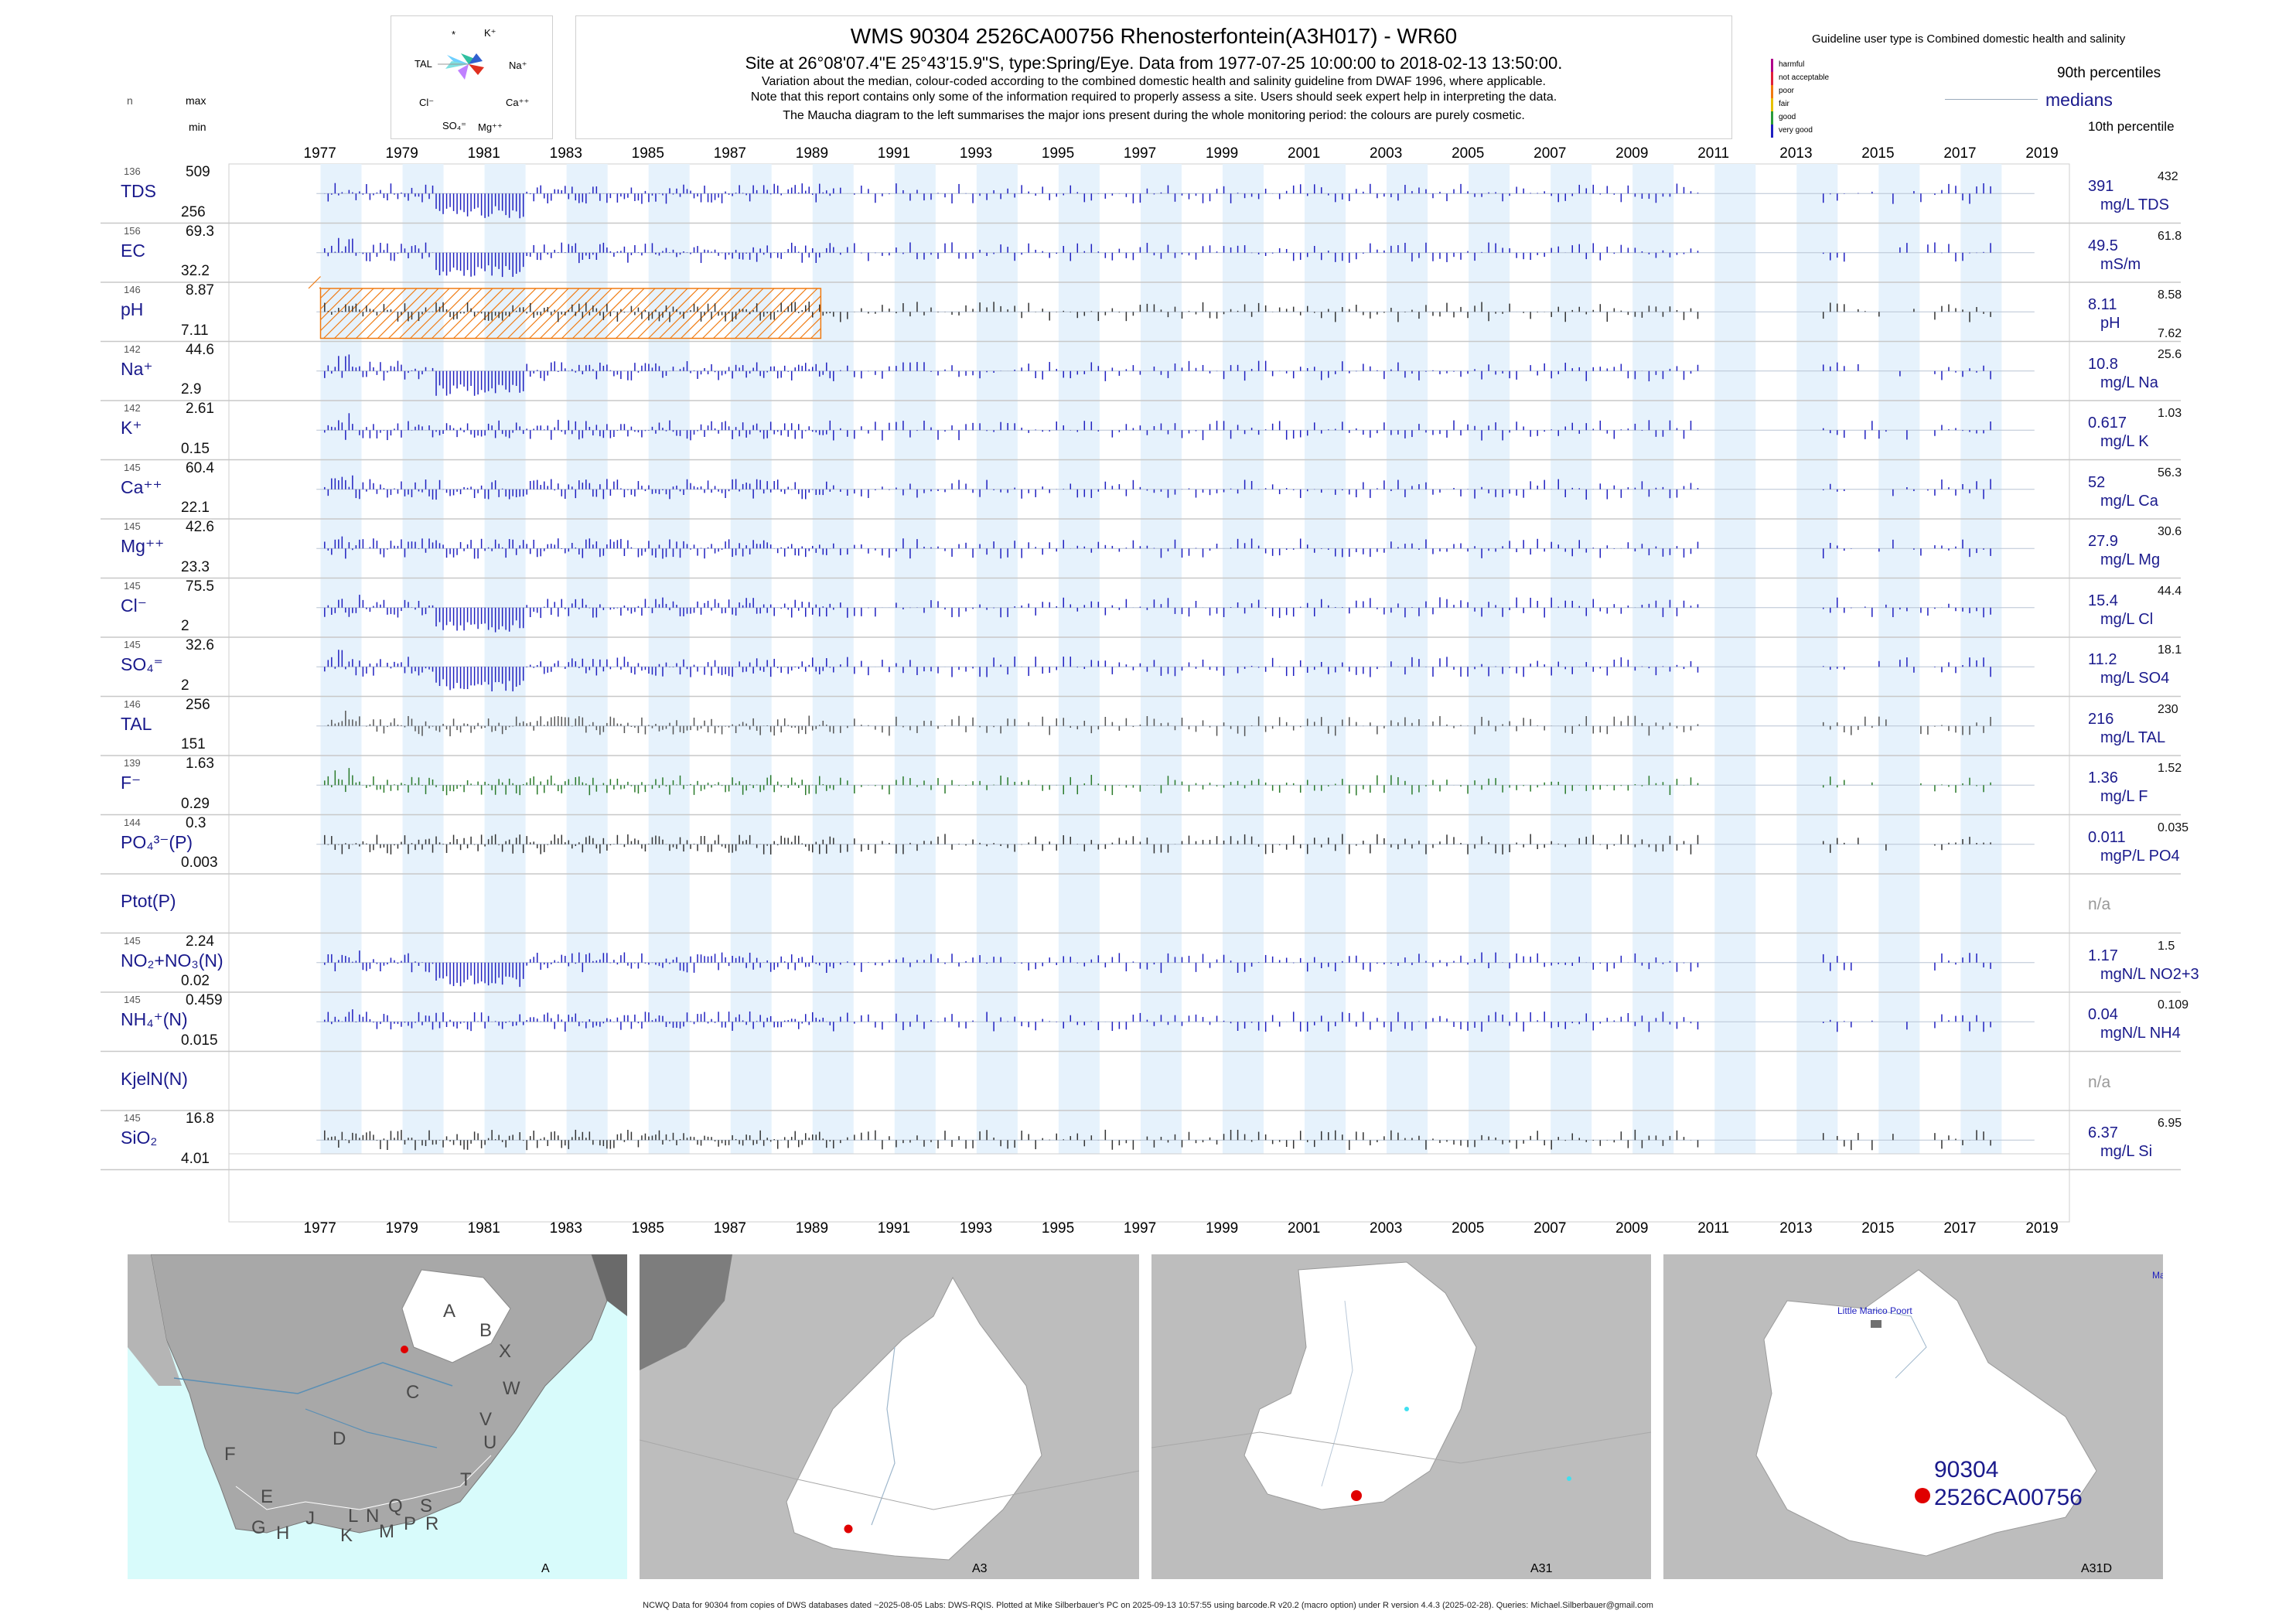 This screenshot has height=1624, width=2296. What do you see at coordinates (283, 1533) in the screenshot?
I see `region-label-h: H` at bounding box center [283, 1533].